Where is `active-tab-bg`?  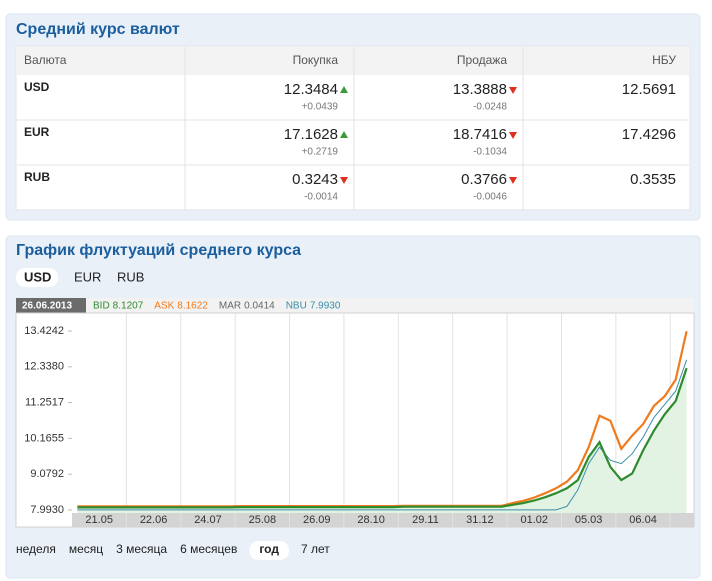
active-tab-bg is located at coordinates (37, 277).